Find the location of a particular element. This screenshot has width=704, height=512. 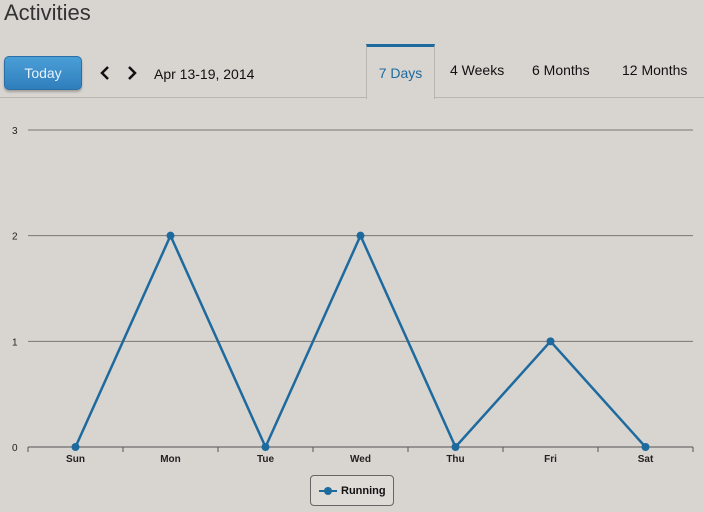

x-tick-label: Mon is located at coordinates (170, 459).